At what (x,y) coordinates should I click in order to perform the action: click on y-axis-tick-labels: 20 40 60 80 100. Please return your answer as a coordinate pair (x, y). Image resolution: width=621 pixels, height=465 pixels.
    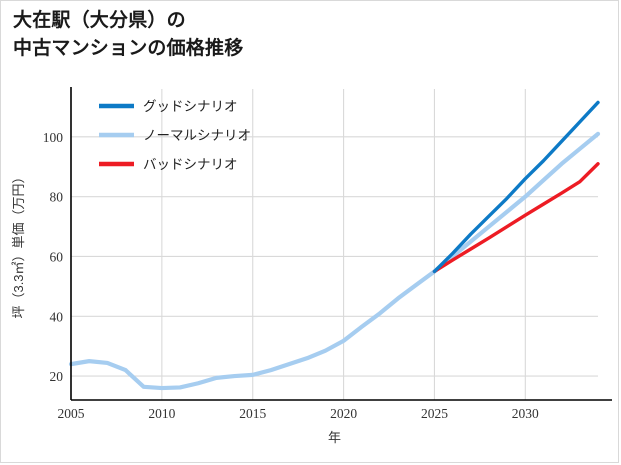
    Looking at the image, I should click on (53, 257).